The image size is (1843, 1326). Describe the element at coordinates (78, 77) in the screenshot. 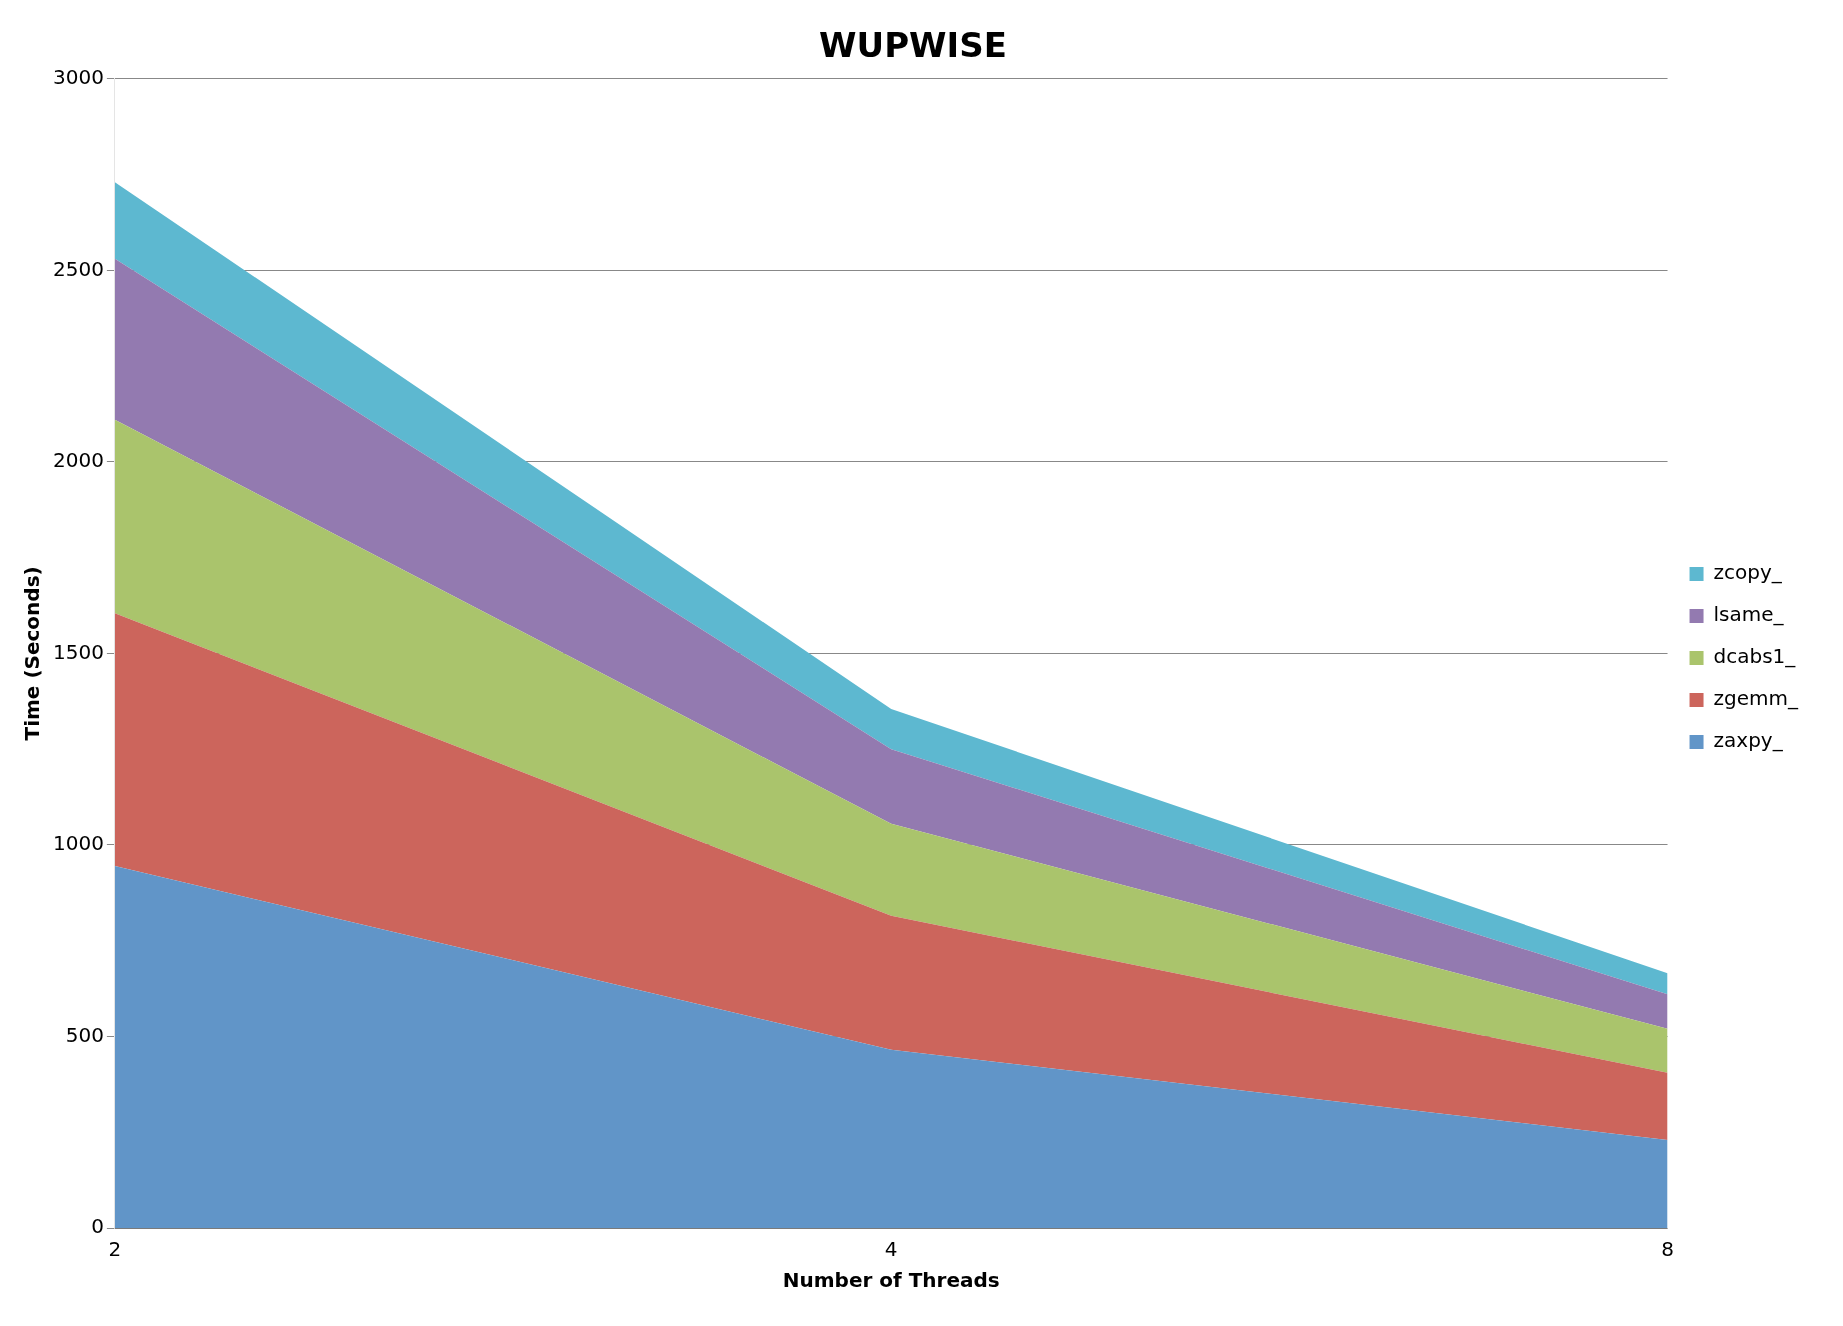

I see `y-tick-label: 3000` at that location.